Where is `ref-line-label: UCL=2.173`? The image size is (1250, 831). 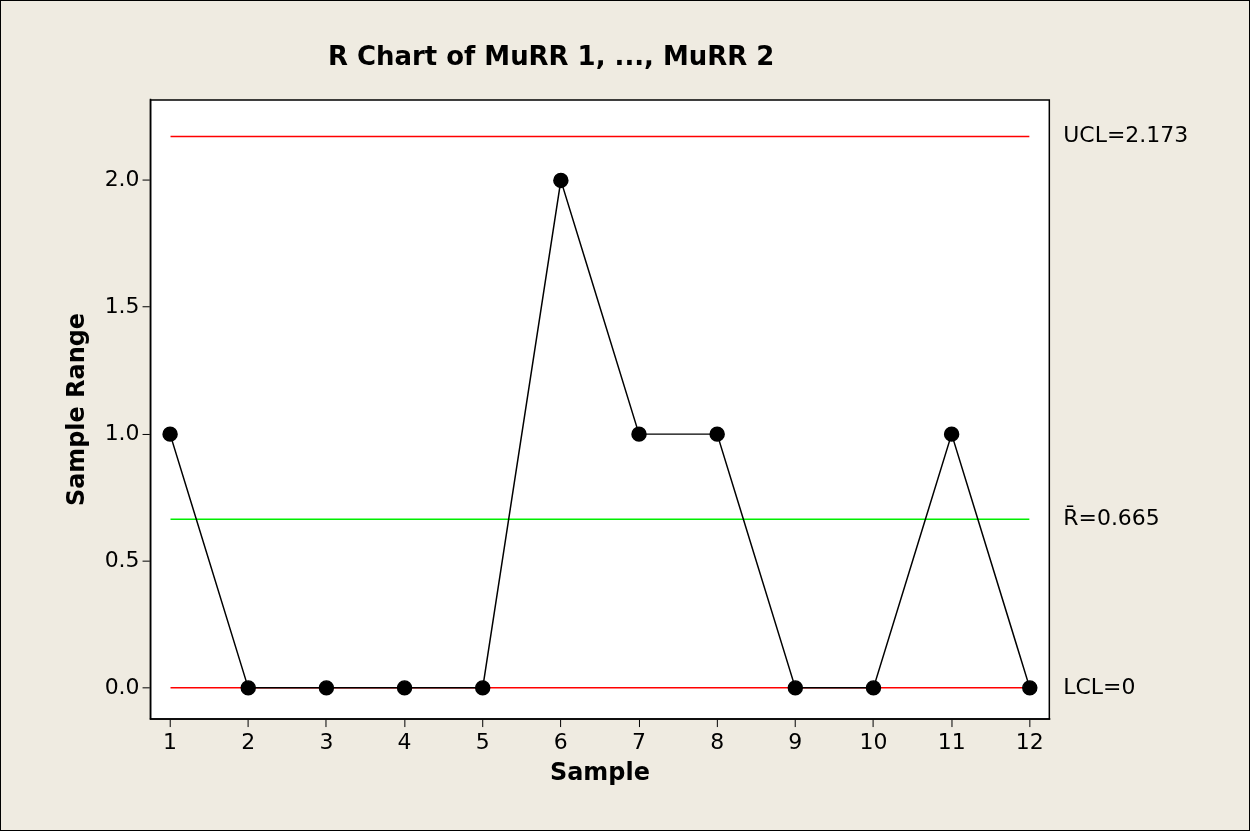
ref-line-label: UCL=2.173 is located at coordinates (1126, 135).